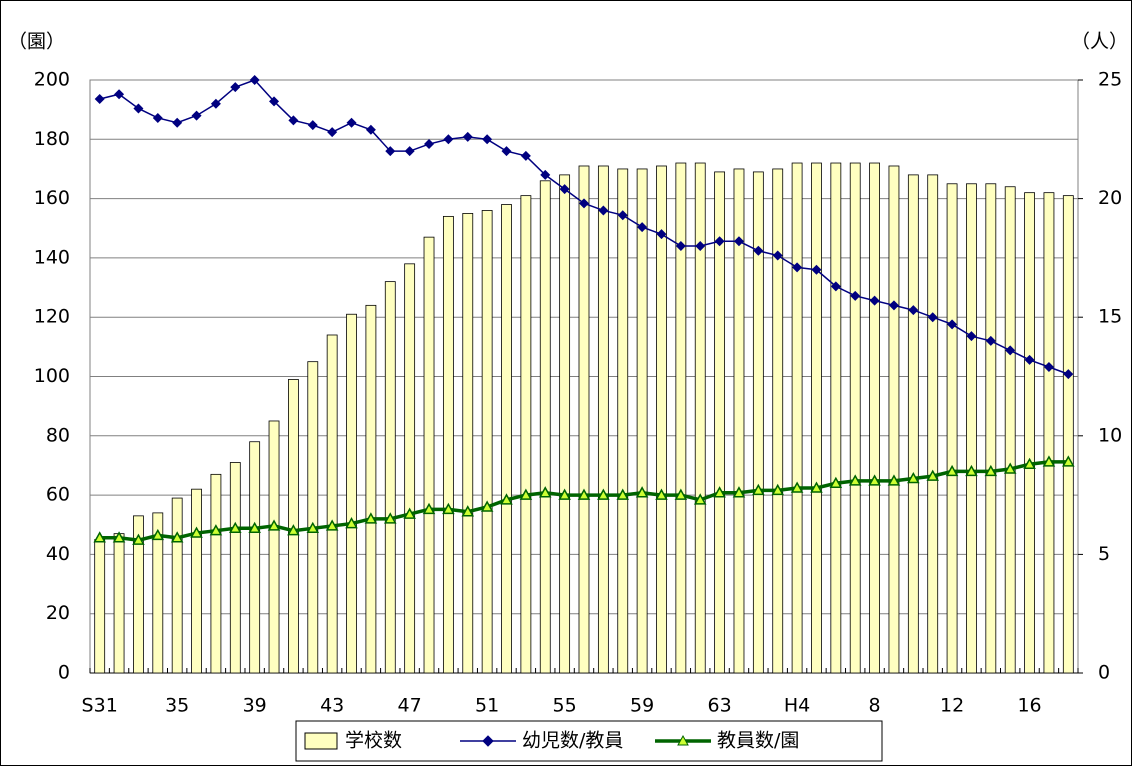 This screenshot has height=770, width=1137. Describe the element at coordinates (683, 740) in the screenshot. I see `legend-marker` at that location.